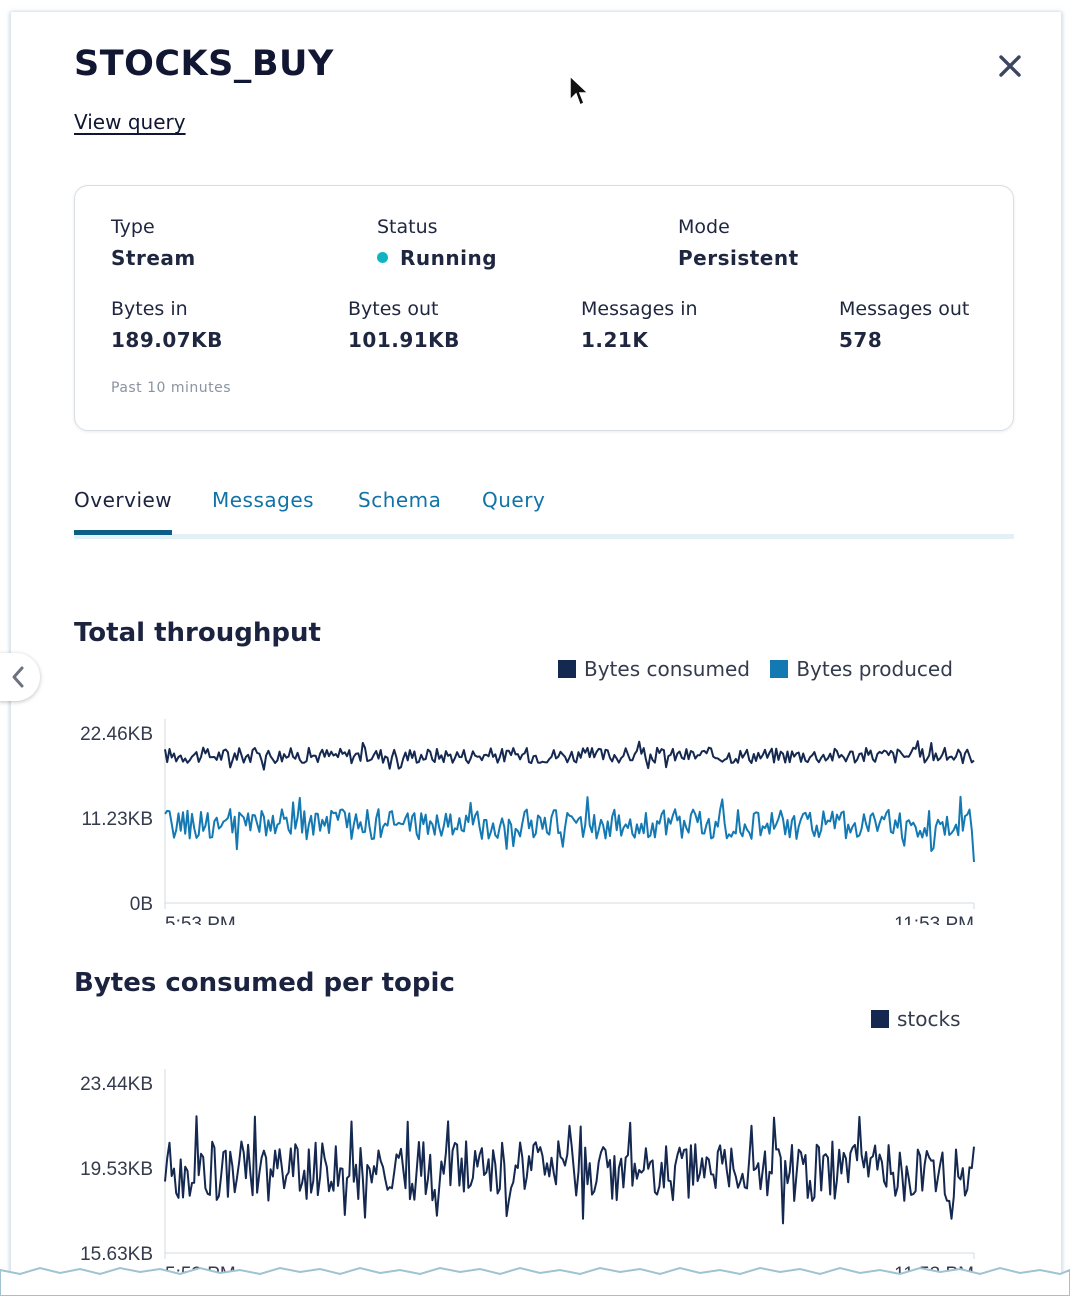  Describe the element at coordinates (407, 227) in the screenshot. I see `status-label: Status` at that location.